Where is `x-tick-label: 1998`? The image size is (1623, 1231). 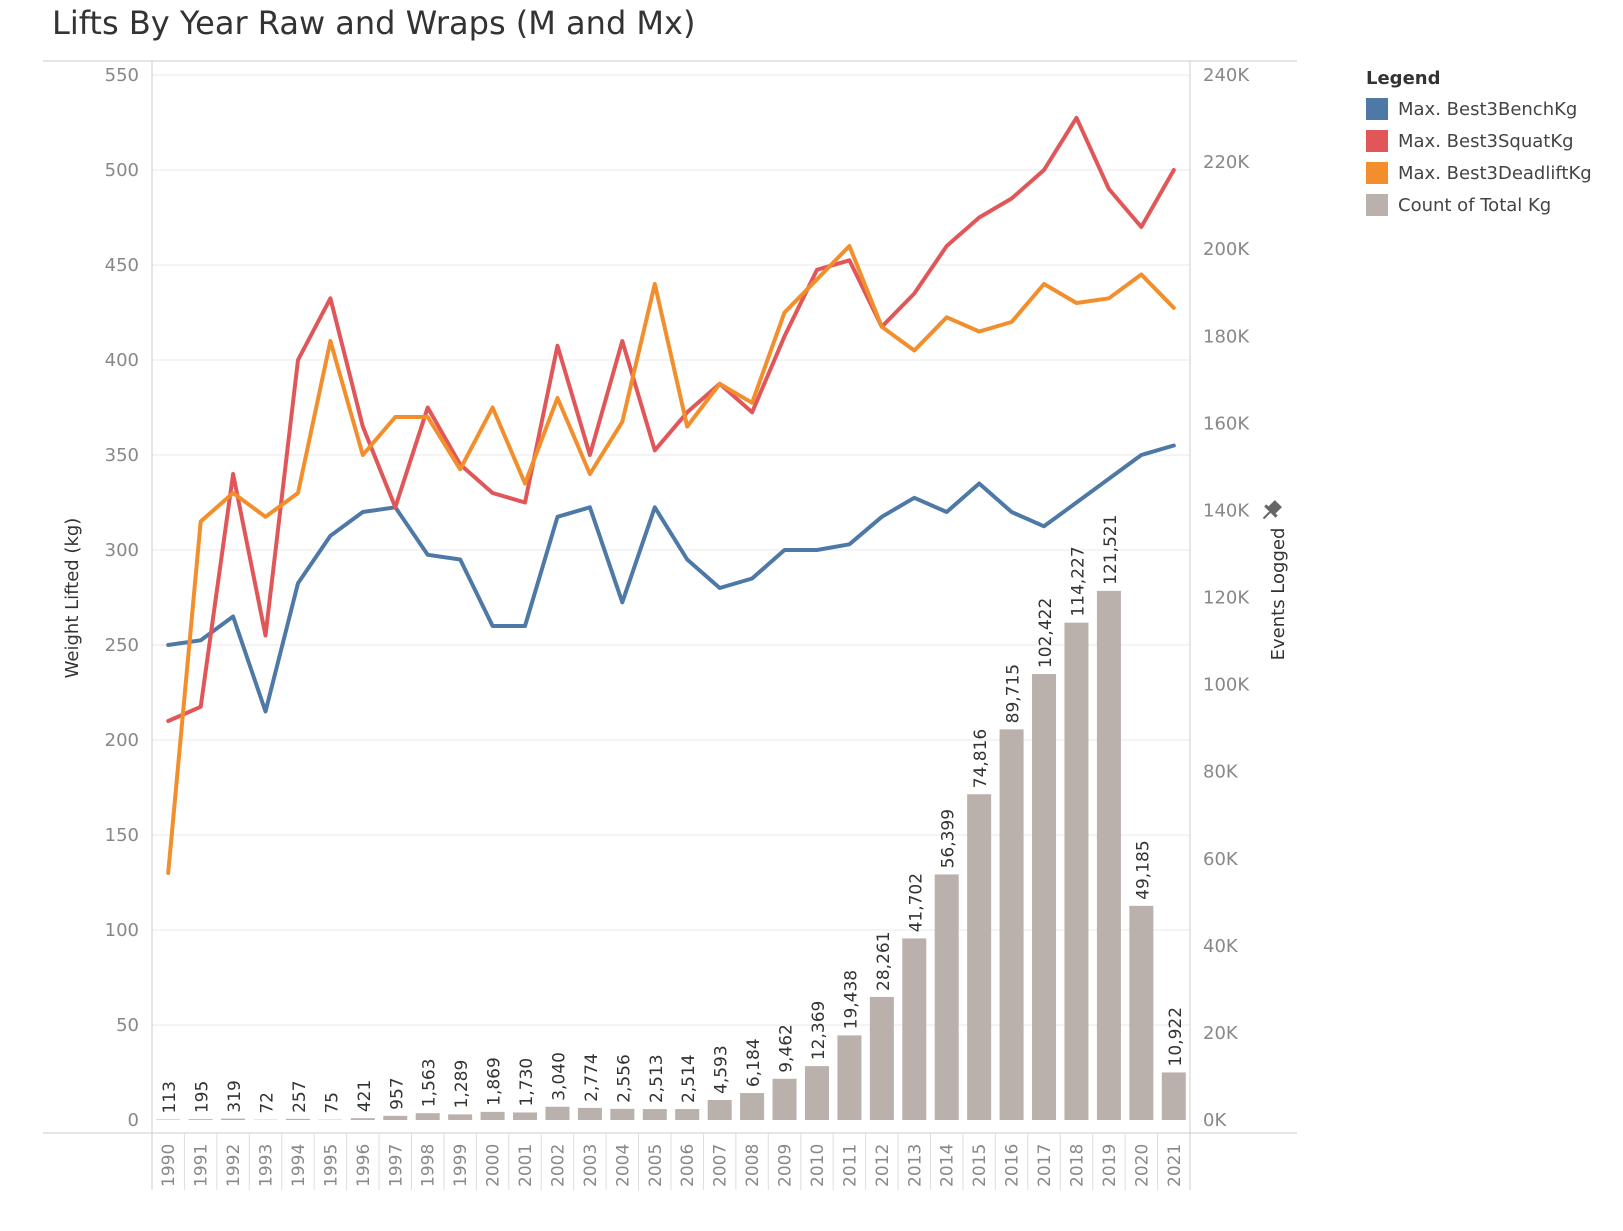 x-tick-label: 1998 is located at coordinates (429, 1165).